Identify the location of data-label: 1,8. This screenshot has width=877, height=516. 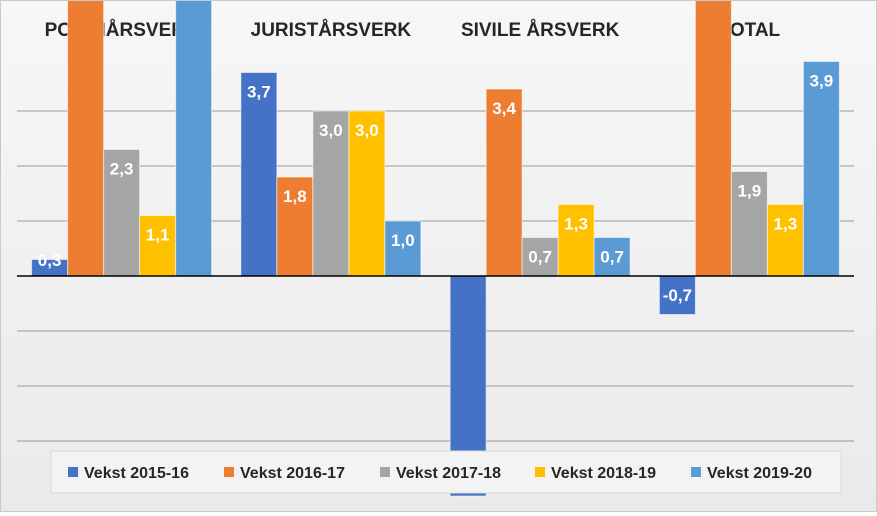
(295, 196).